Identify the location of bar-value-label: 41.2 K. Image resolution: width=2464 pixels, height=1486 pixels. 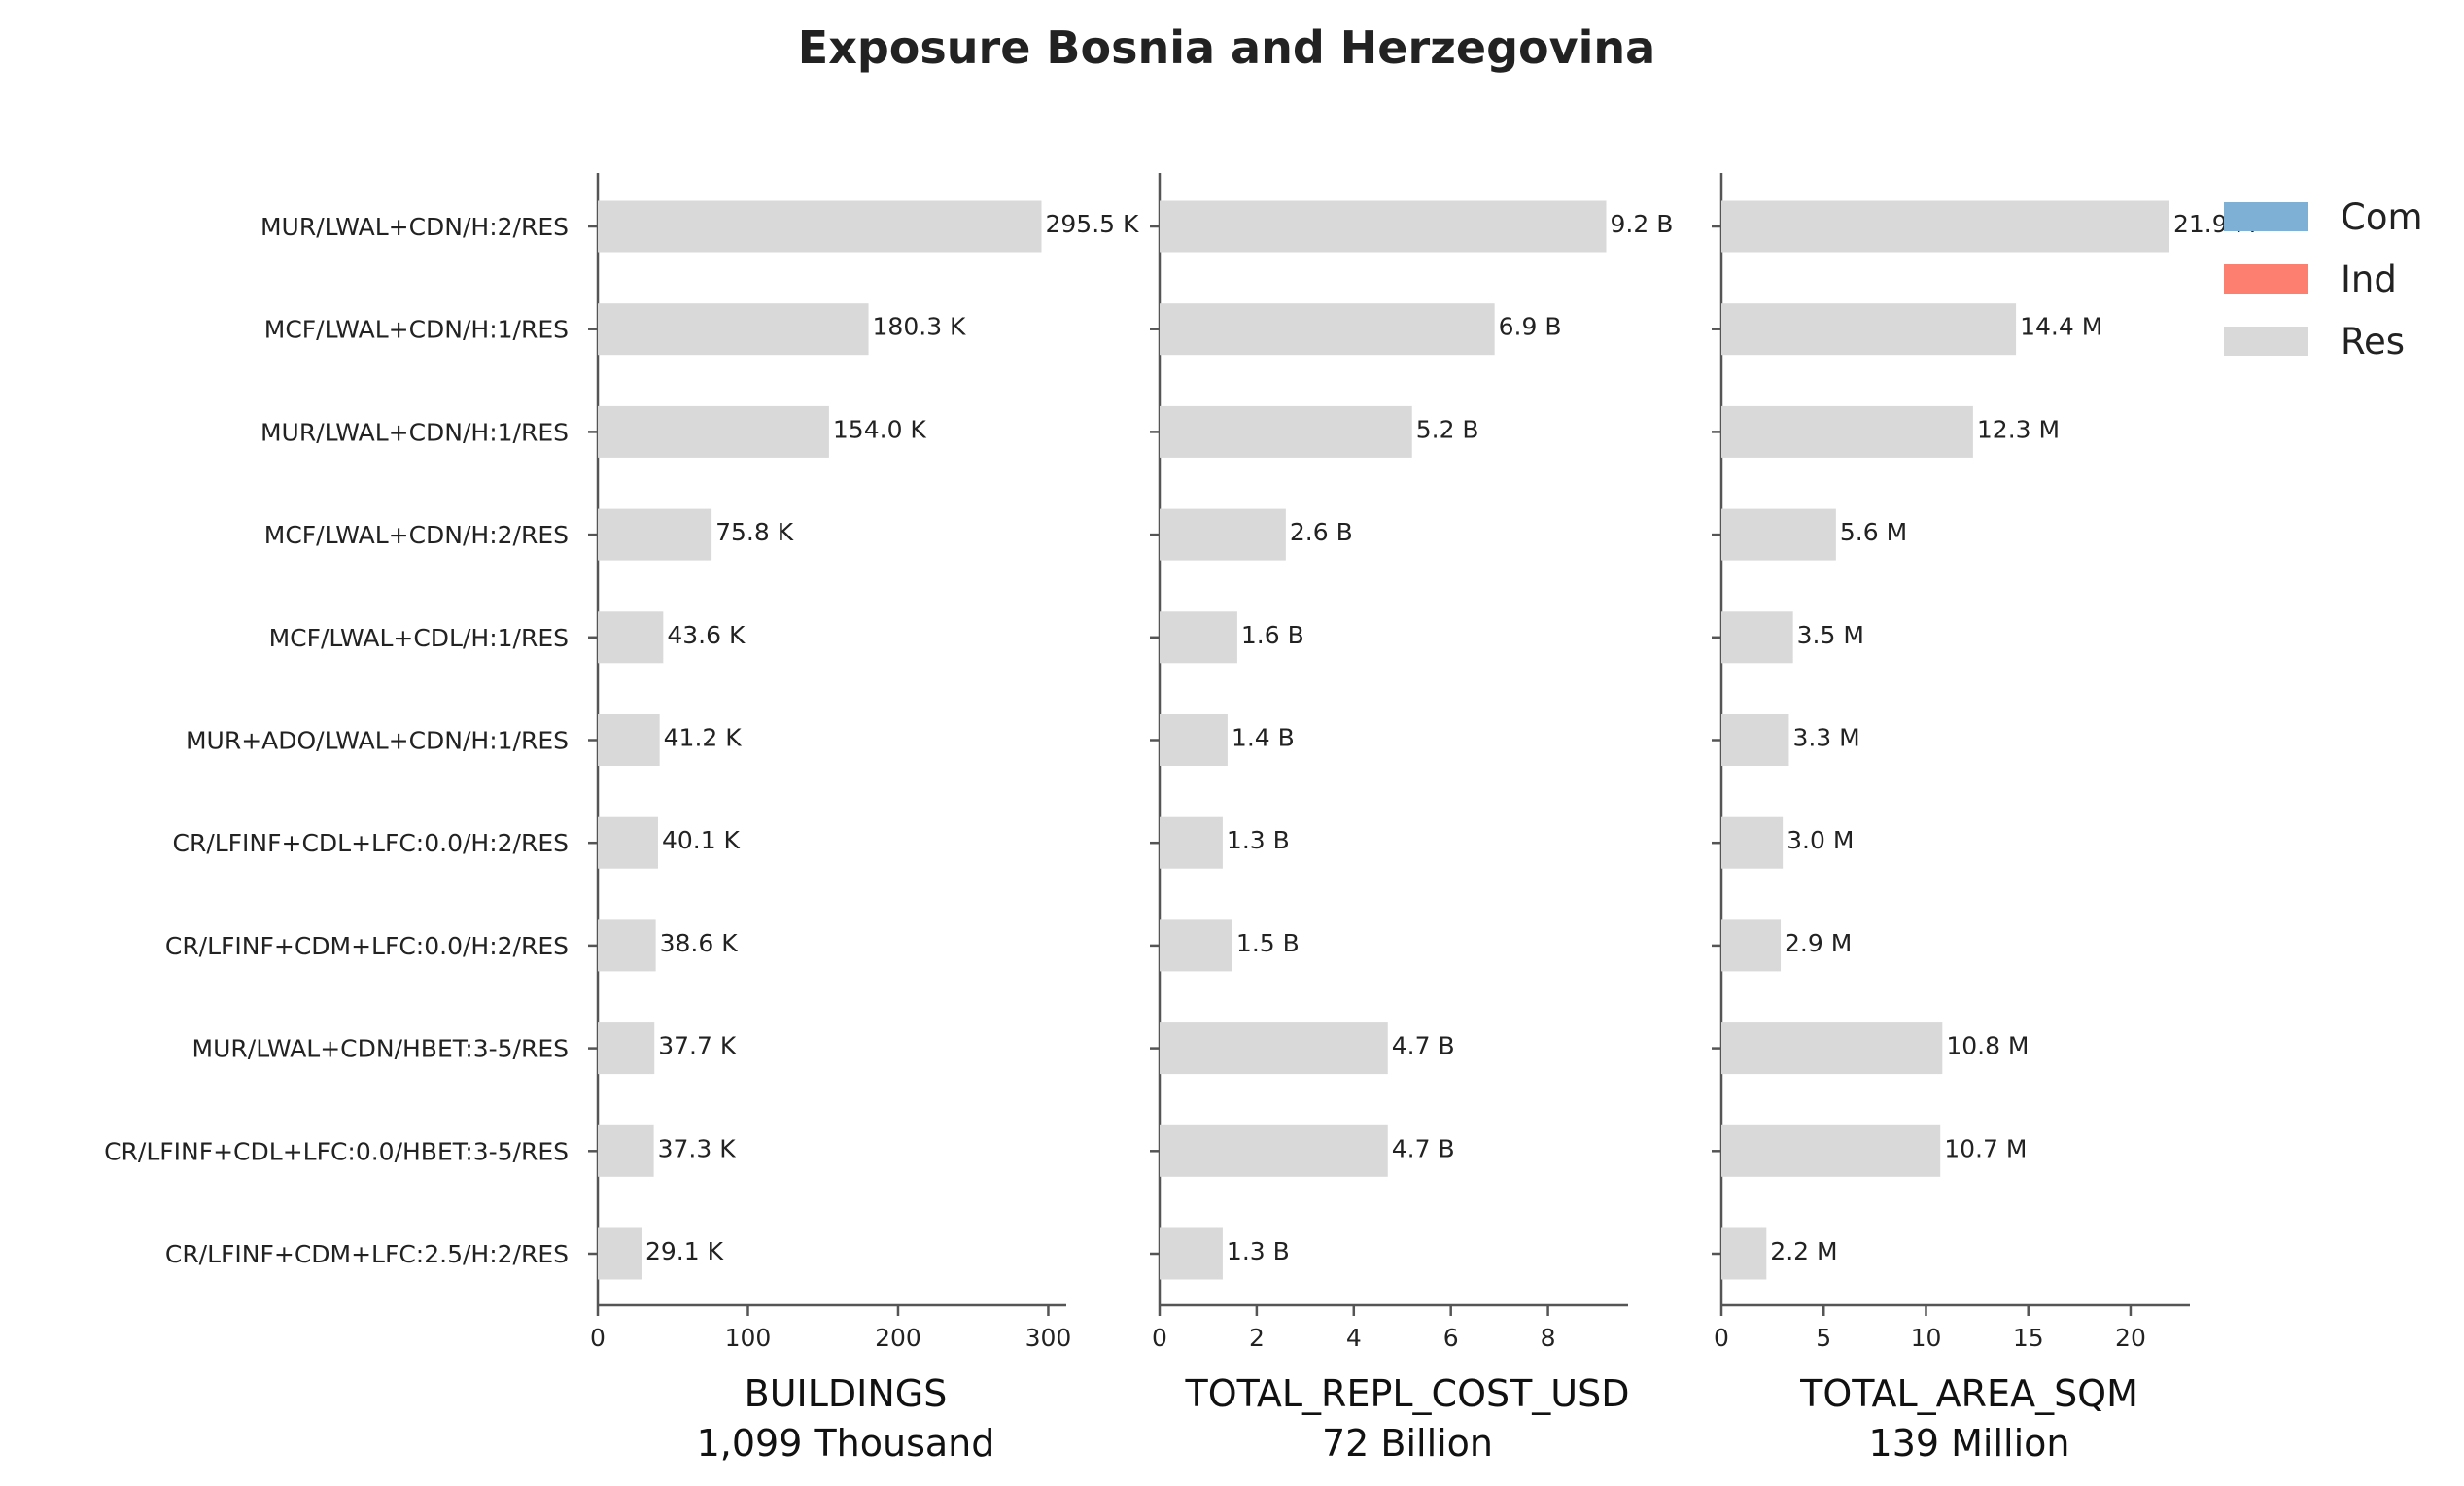
(703, 738).